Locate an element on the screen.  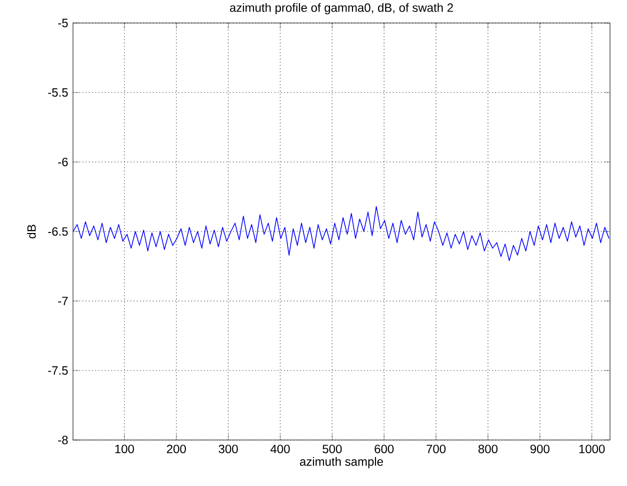
x-tick-label: 600 is located at coordinates (384, 449).